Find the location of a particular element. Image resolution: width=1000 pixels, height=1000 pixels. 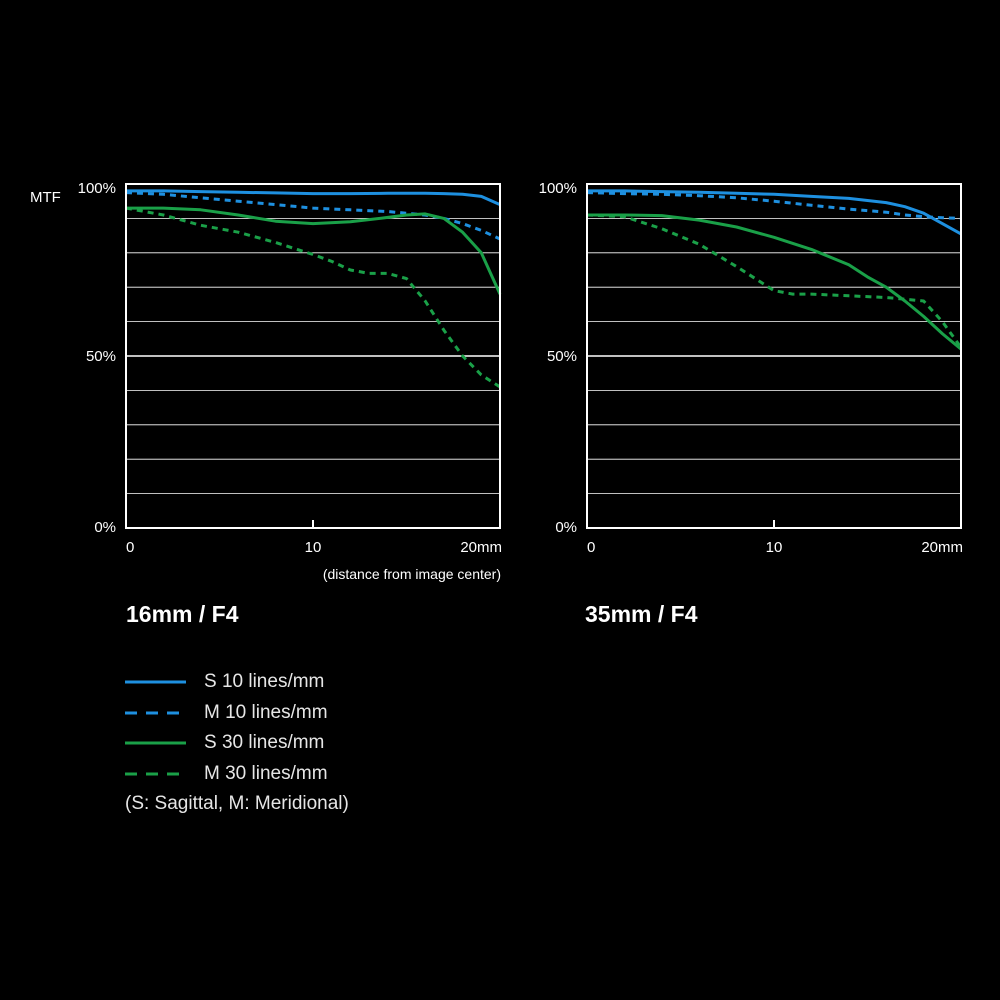

series-line-s30-16mm is located at coordinates (314, 250).